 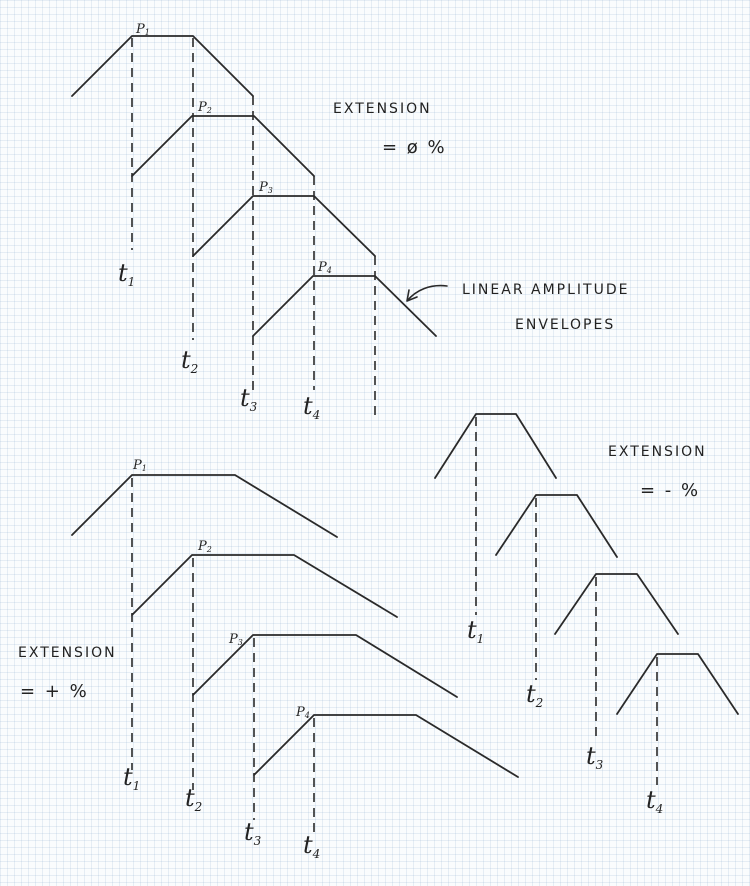 I want to click on time-label-minus-1: t1, so click(x=475, y=631).